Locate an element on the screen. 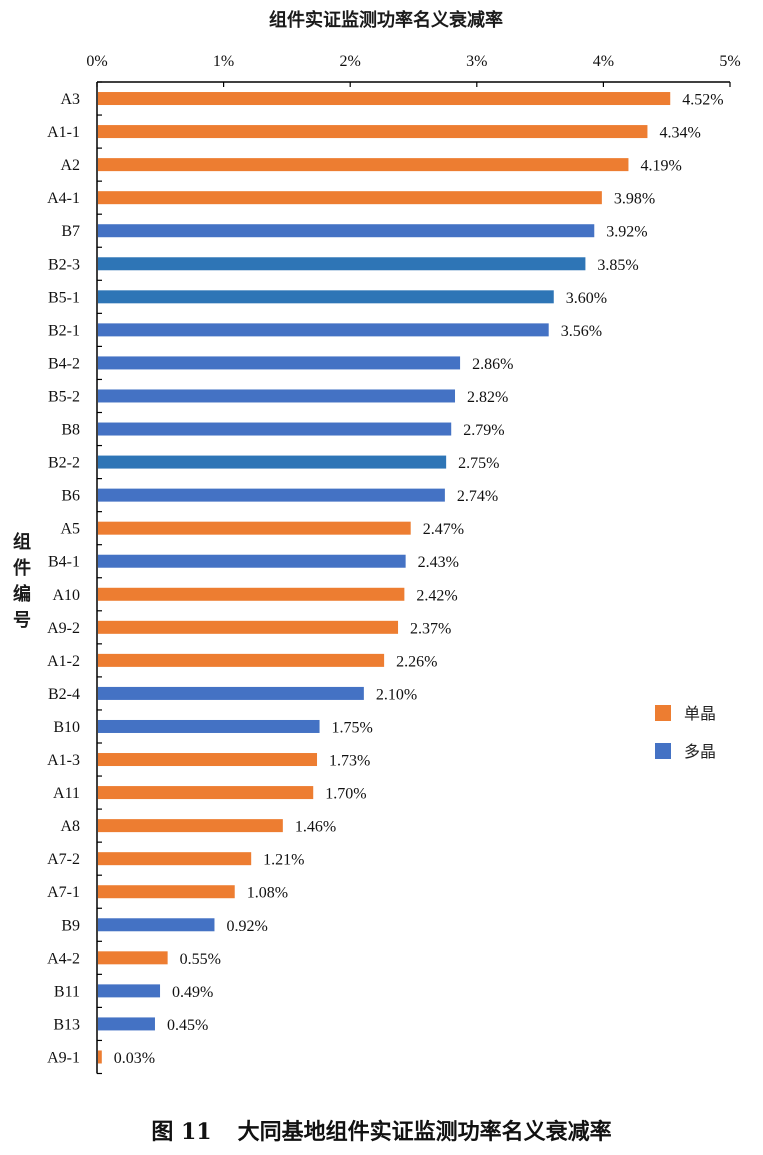 This screenshot has height=1155, width=763. bar-group: A4-2 0.55% is located at coordinates (134, 959).